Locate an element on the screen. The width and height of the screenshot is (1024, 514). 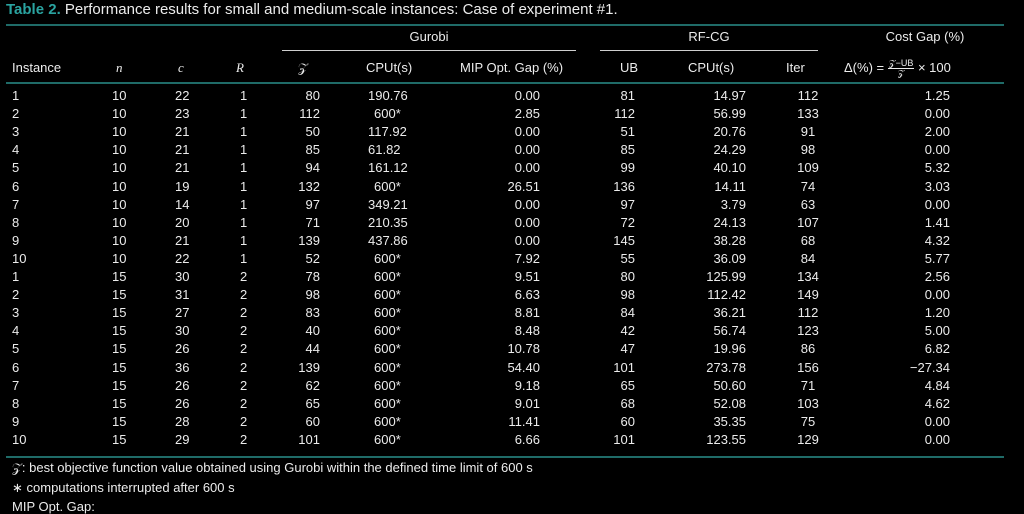
cell-iter: 109 is located at coordinates (808, 168).